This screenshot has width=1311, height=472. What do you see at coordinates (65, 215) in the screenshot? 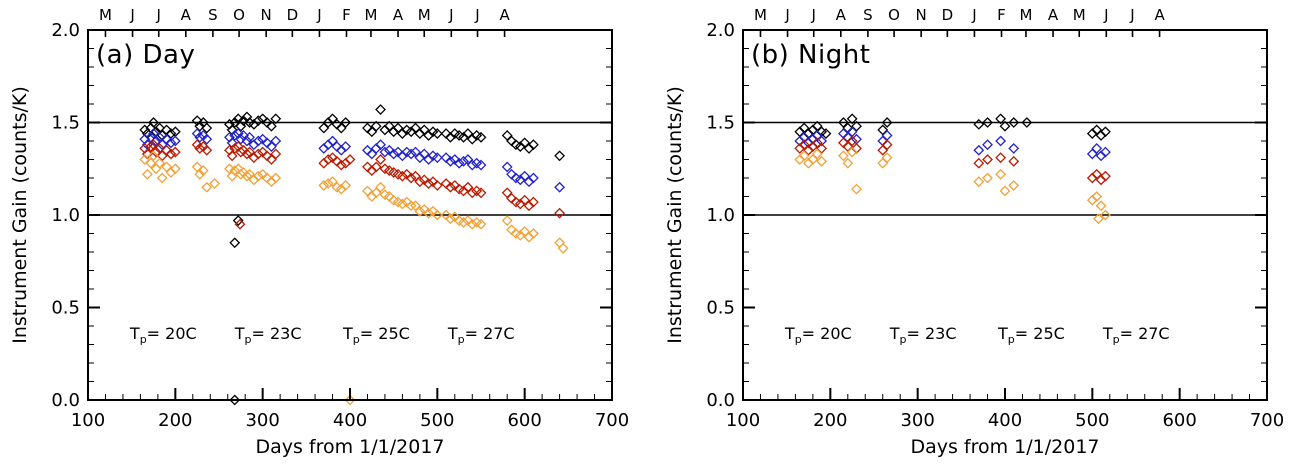
I see `y-tick-label: 1.0` at bounding box center [65, 215].